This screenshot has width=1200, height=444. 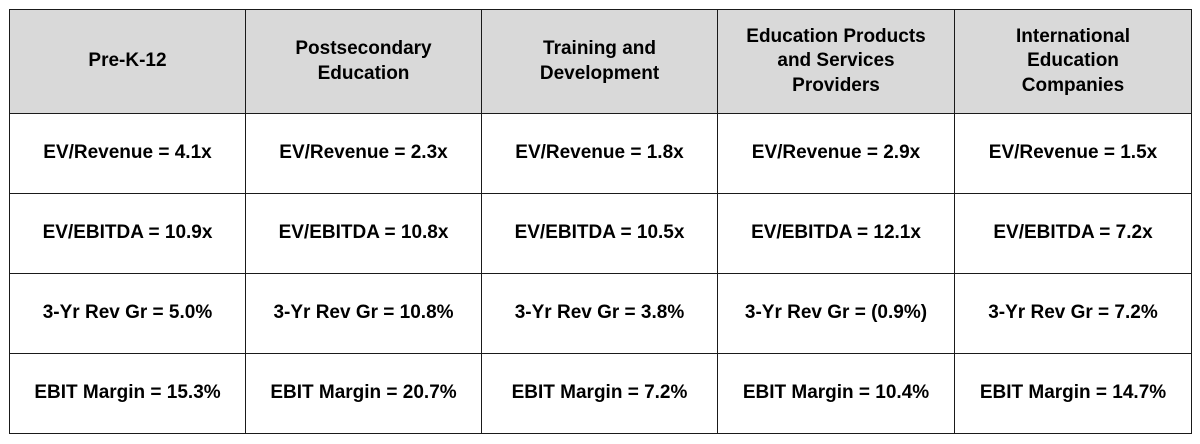 I want to click on table-cell: EV/Revenue = 2.3x, so click(x=363, y=153).